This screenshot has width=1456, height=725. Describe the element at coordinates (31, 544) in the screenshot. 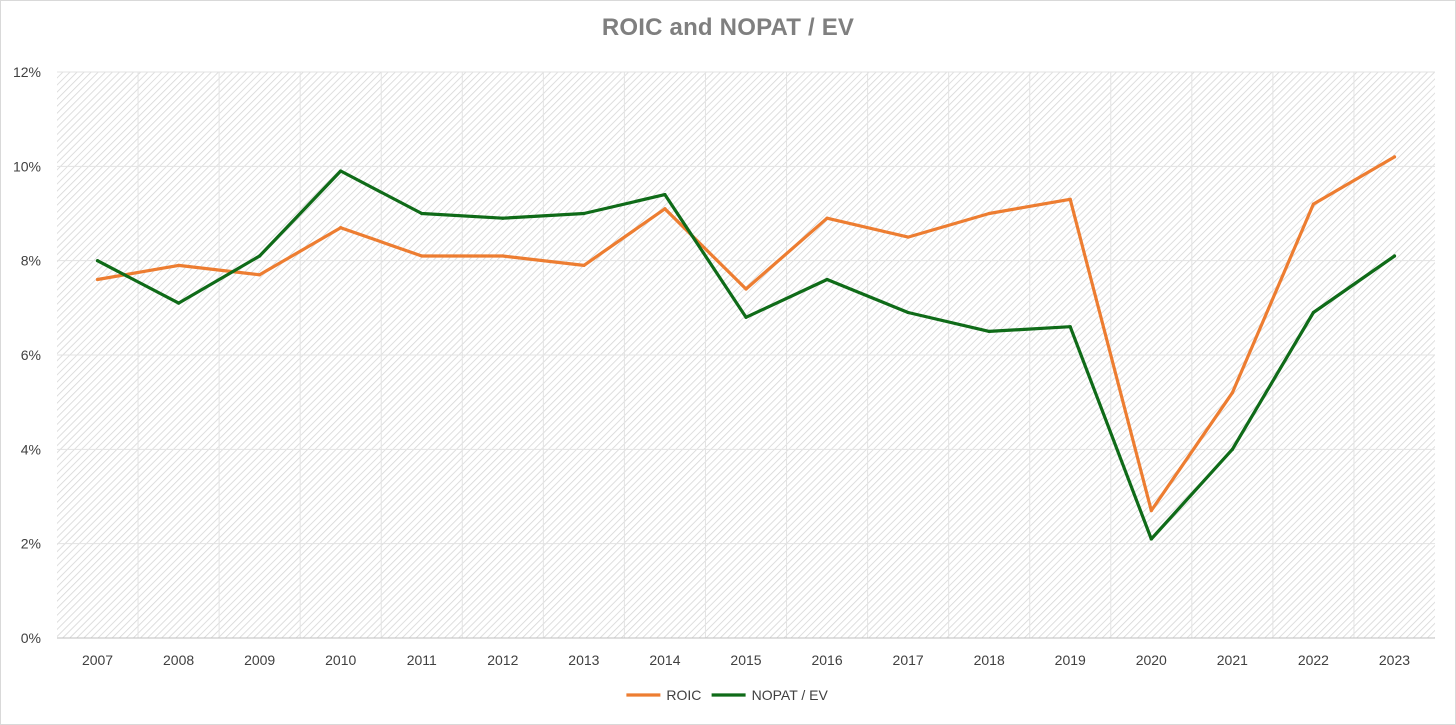

I see `y-tick-label: 2%` at that location.